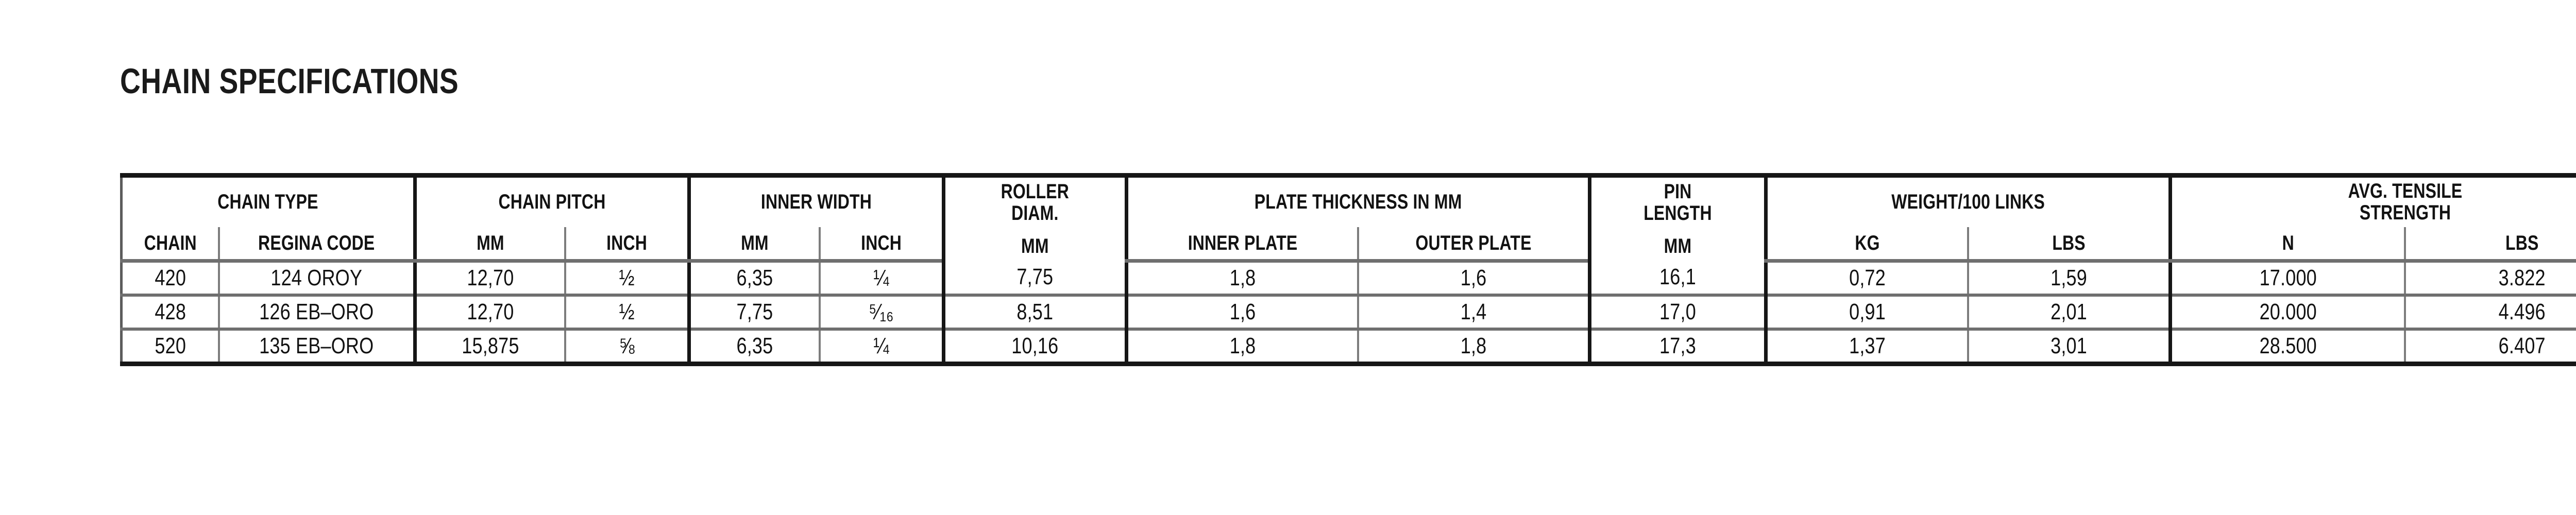  I want to click on cell-tensile-lbs: 3.822, so click(2490, 279).